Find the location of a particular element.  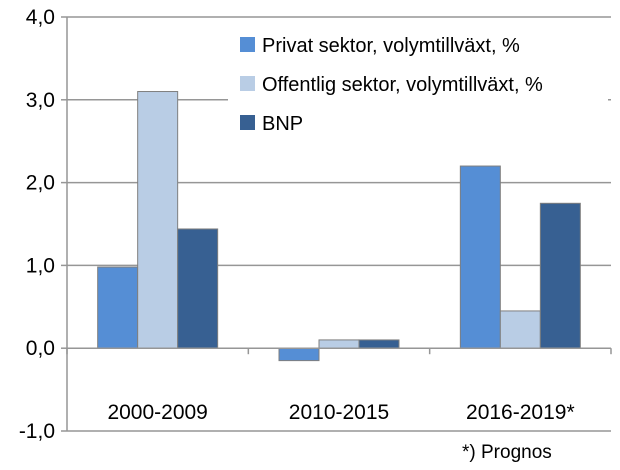

x-category-label-0: 2000-2009 is located at coordinates (157, 412).